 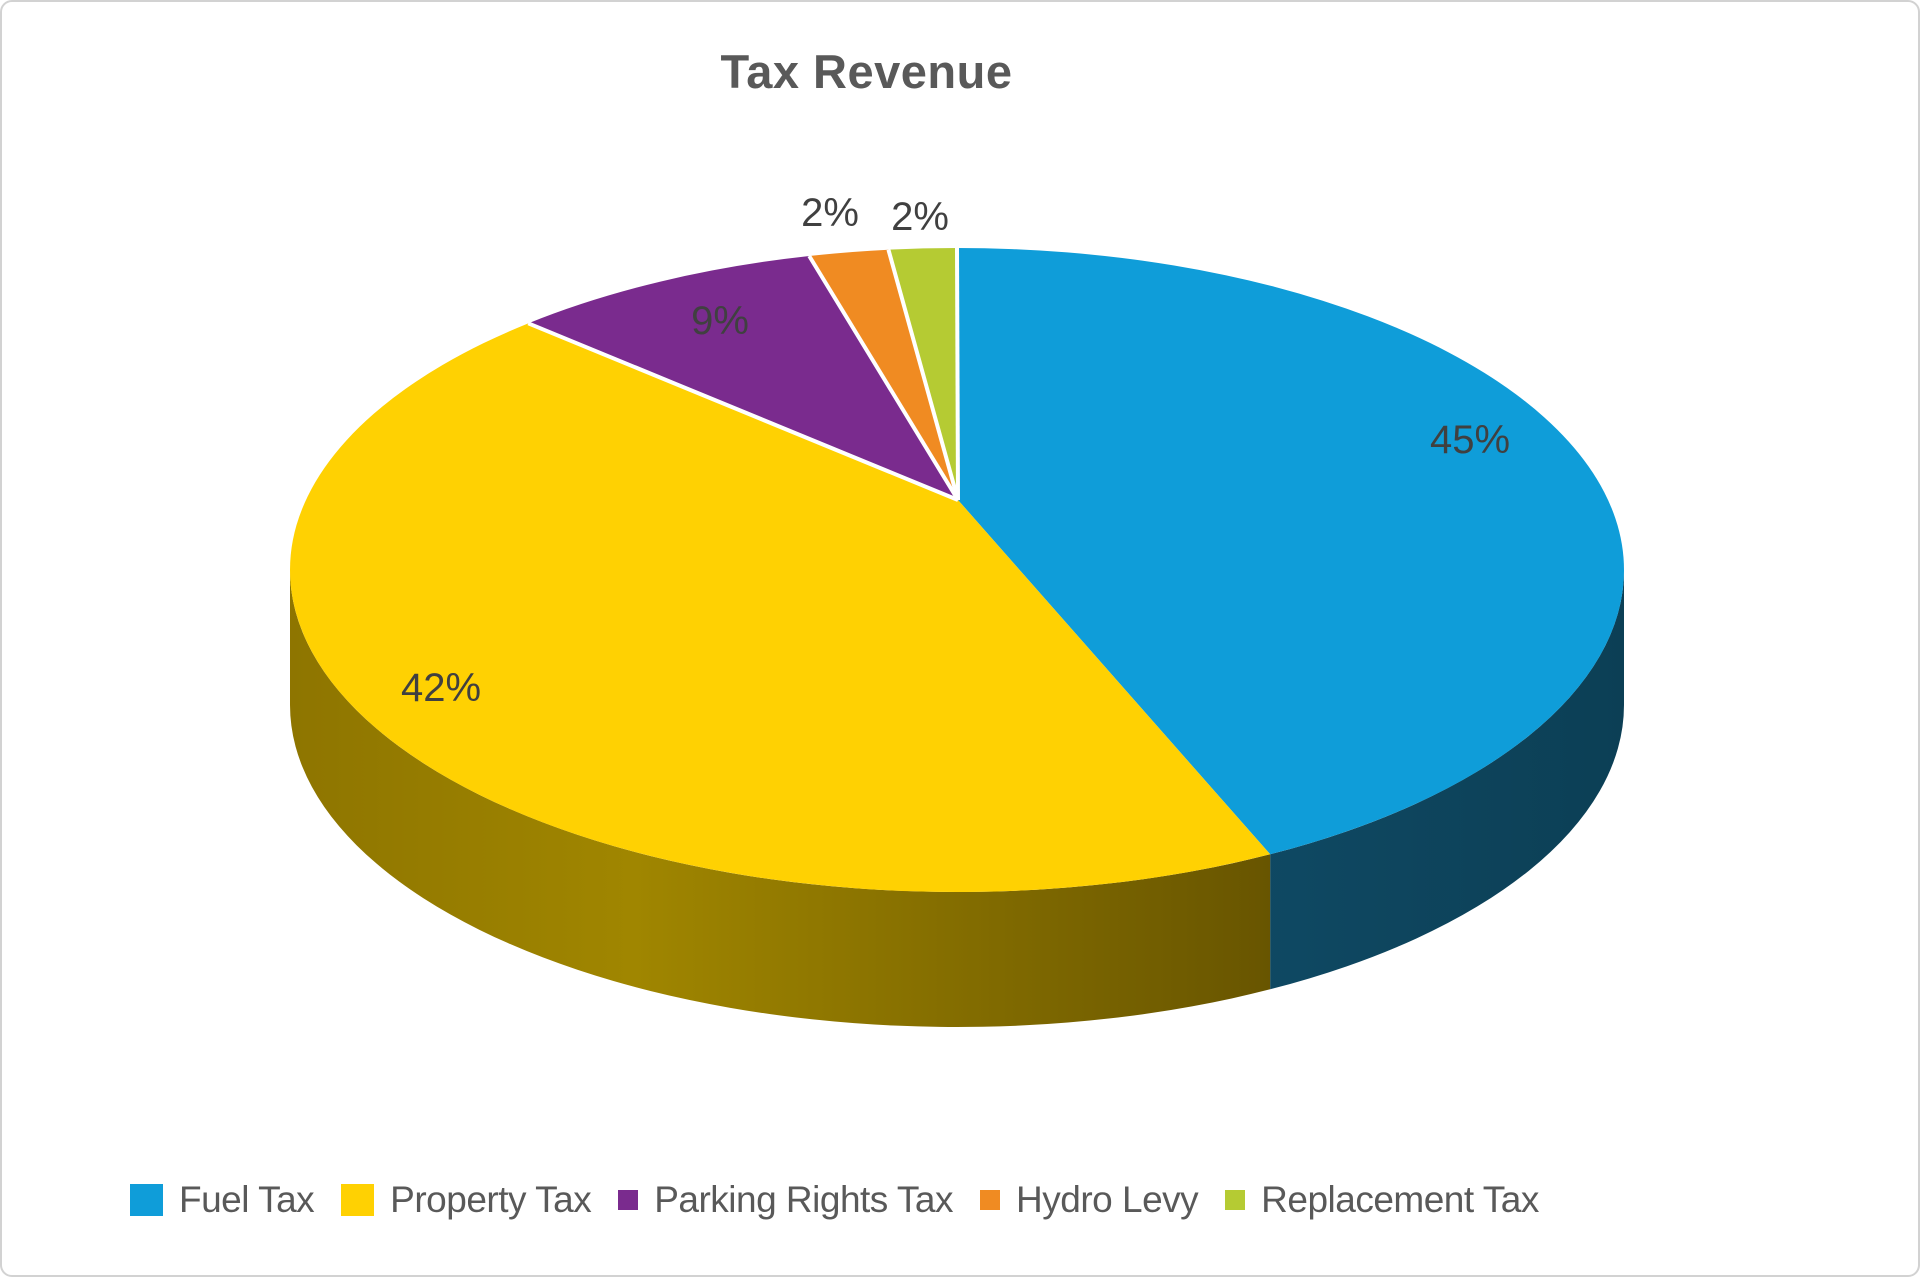 I want to click on pie-slice-side-fuel-tax, so click(x=1447, y=780).